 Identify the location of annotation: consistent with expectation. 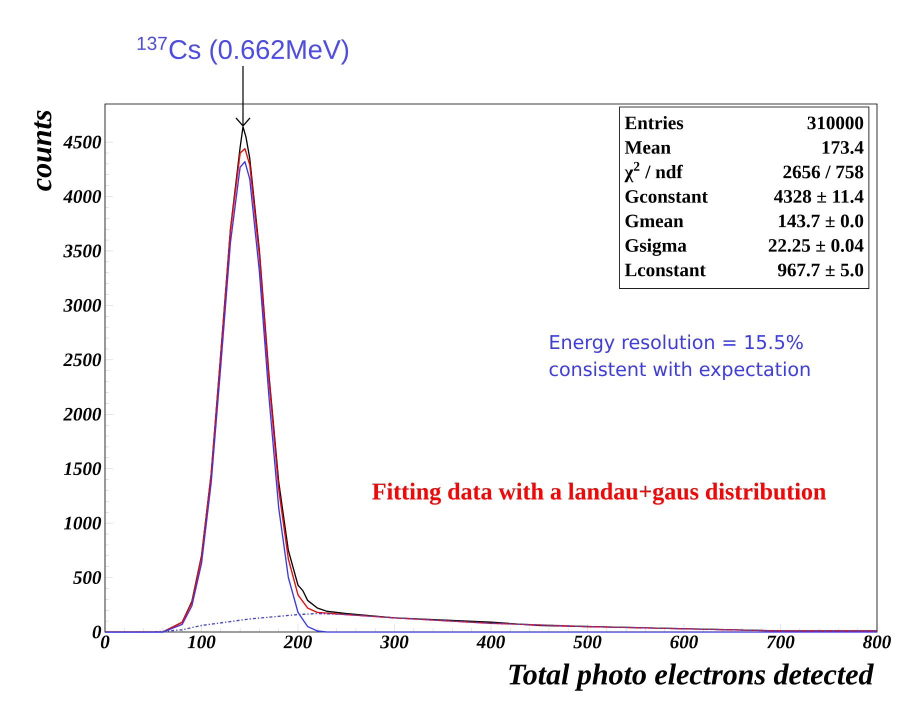
(680, 371).